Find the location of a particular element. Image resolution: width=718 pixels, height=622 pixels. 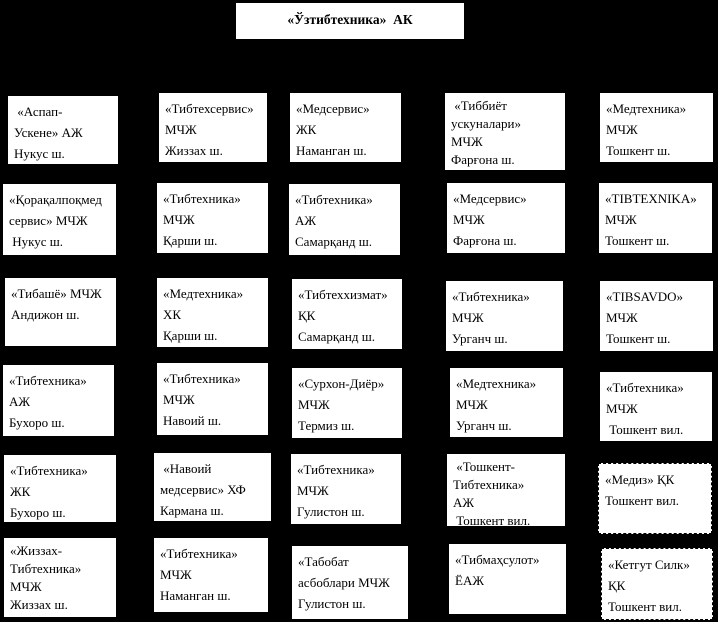

subsidiary-box: «Тибтехника» МЧЖ Қарши ш. is located at coordinates (212, 218).